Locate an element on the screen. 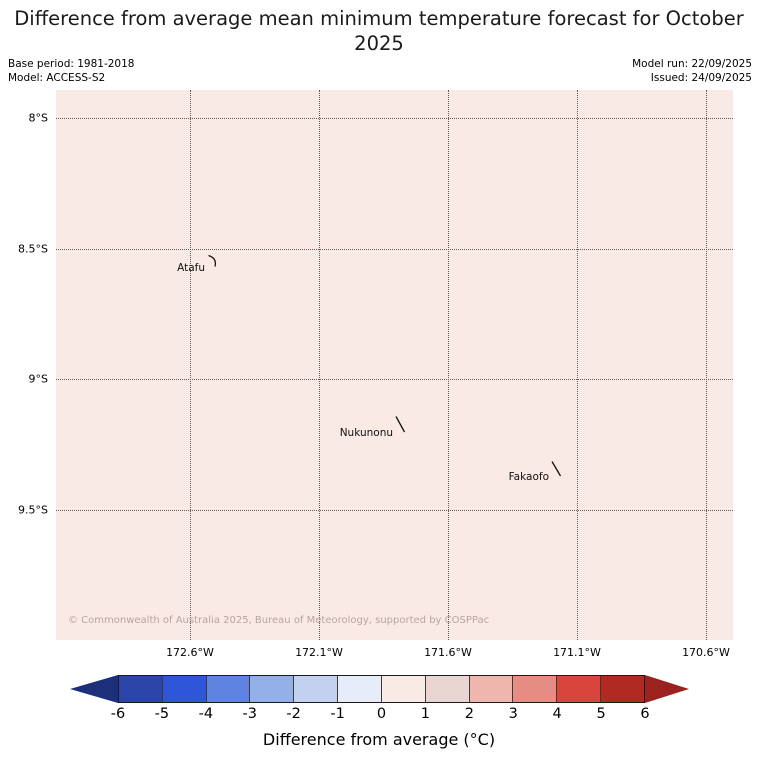 The height and width of the screenshot is (781, 758). xtick-171.1W: 171.1°W is located at coordinates (577, 652).